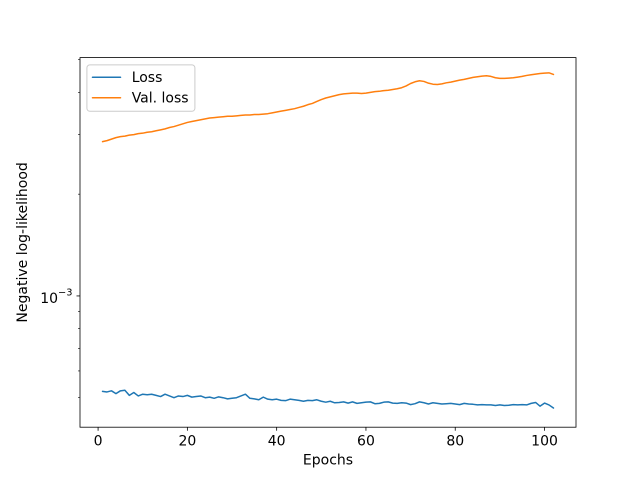 The height and width of the screenshot is (480, 640). Describe the element at coordinates (455, 442) in the screenshot. I see `x-tick-label: 80` at that location.